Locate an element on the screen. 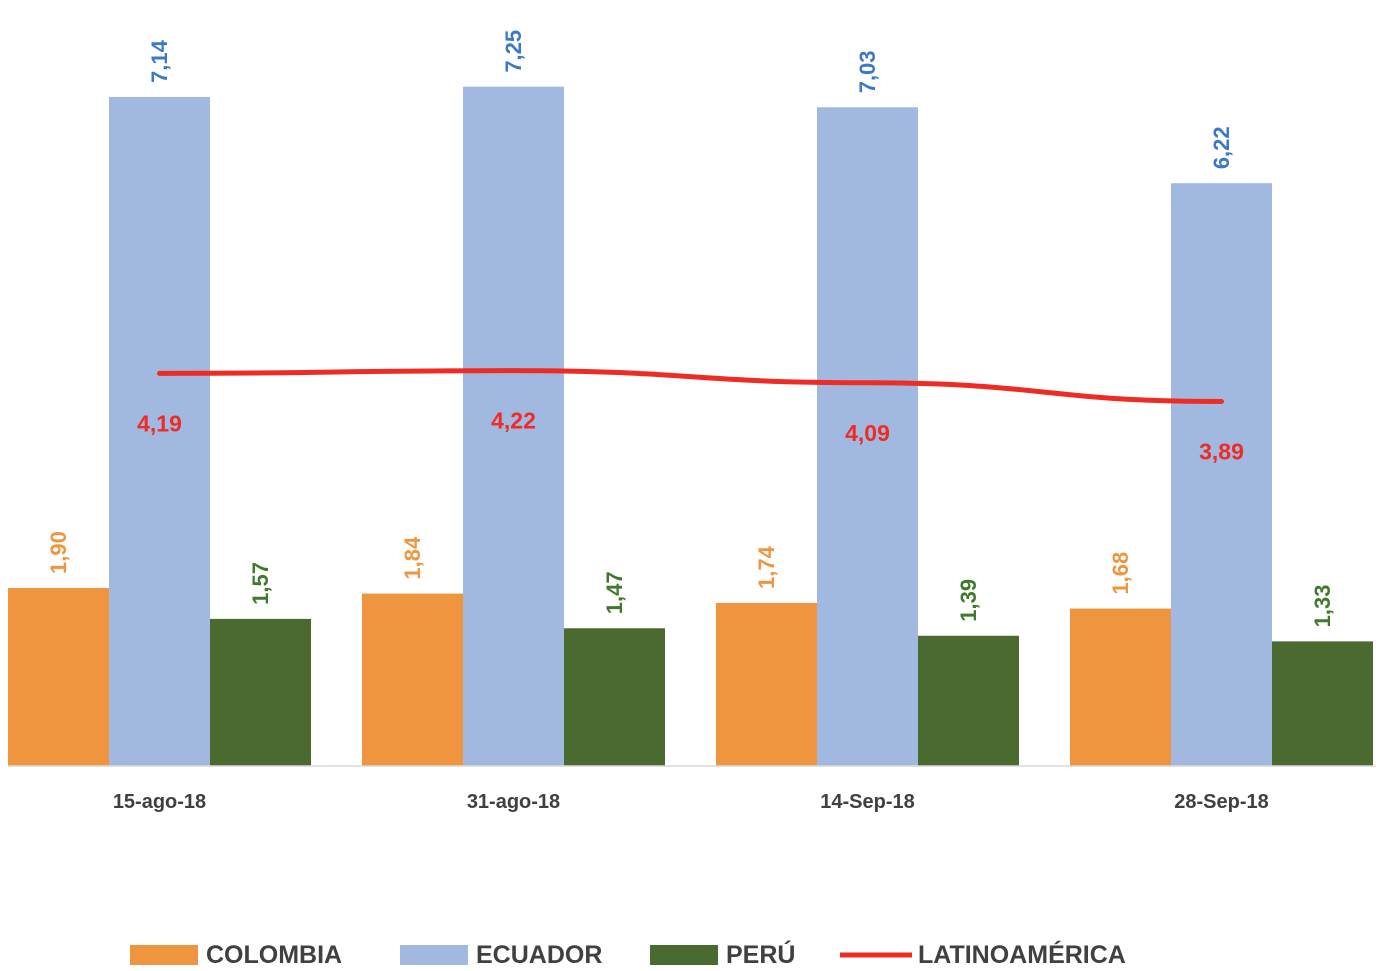 This screenshot has height=971, width=1383. x-tick-label-1: 15-ago-18 is located at coordinates (159, 802).